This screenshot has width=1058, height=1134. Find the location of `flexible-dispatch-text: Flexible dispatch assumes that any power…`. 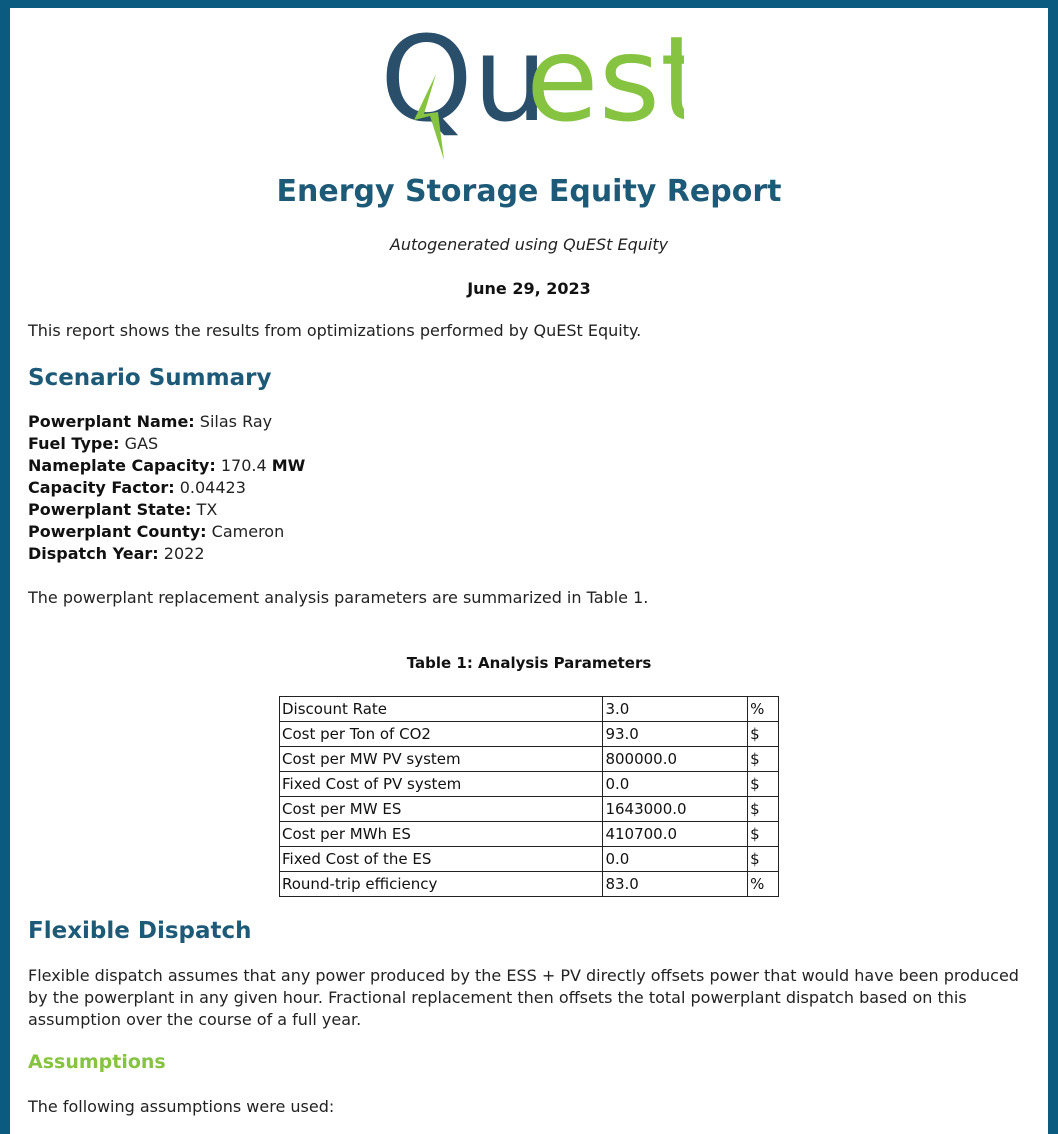

flexible-dispatch-text: Flexible dispatch assumes that any power… is located at coordinates (523, 997).